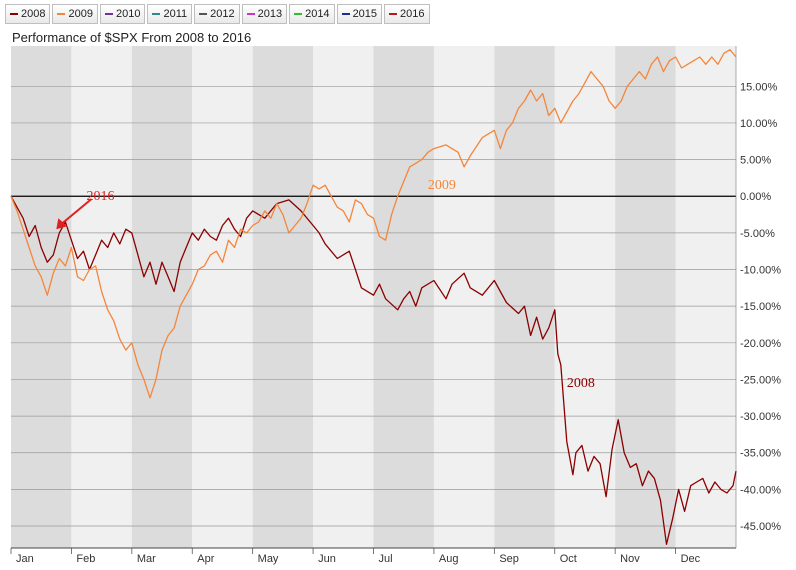 The image size is (796, 570). Describe the element at coordinates (449, 559) in the screenshot. I see `x-tick-label-aug: Aug` at that location.